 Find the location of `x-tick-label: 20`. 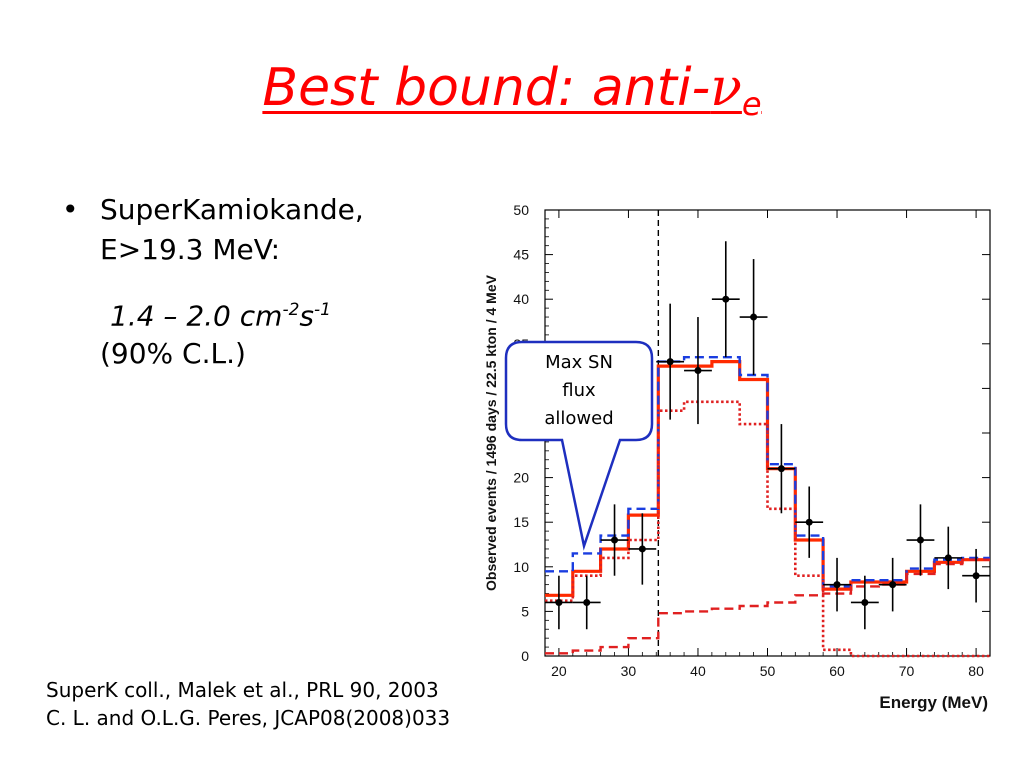

x-tick-label: 20 is located at coordinates (559, 671).